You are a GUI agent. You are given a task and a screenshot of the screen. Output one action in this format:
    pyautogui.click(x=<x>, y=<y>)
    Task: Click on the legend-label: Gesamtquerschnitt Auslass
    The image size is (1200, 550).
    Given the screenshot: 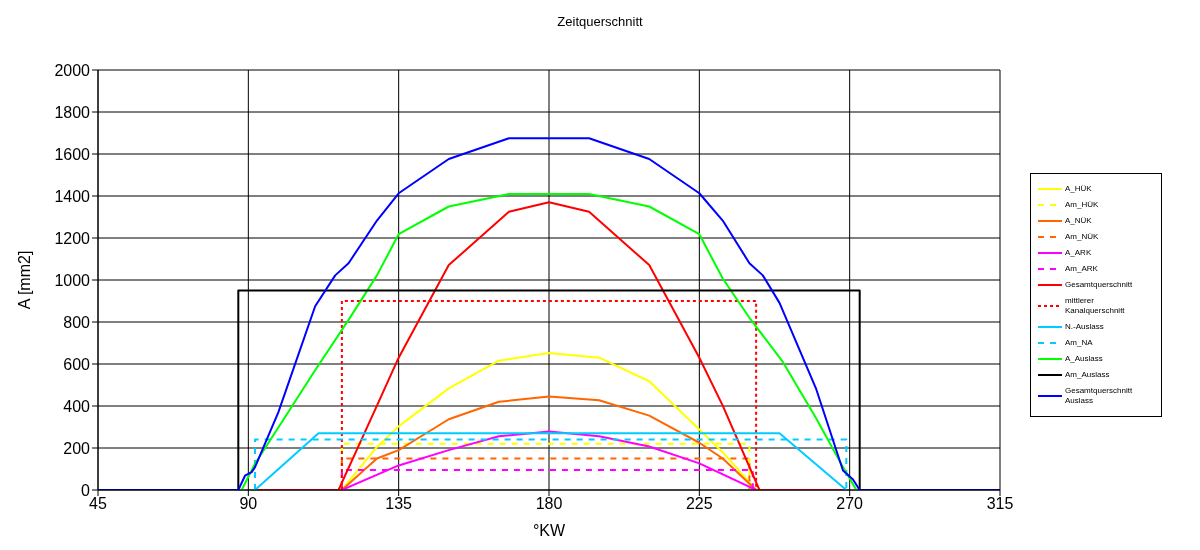 What is the action you would take?
    pyautogui.click(x=1099, y=396)
    